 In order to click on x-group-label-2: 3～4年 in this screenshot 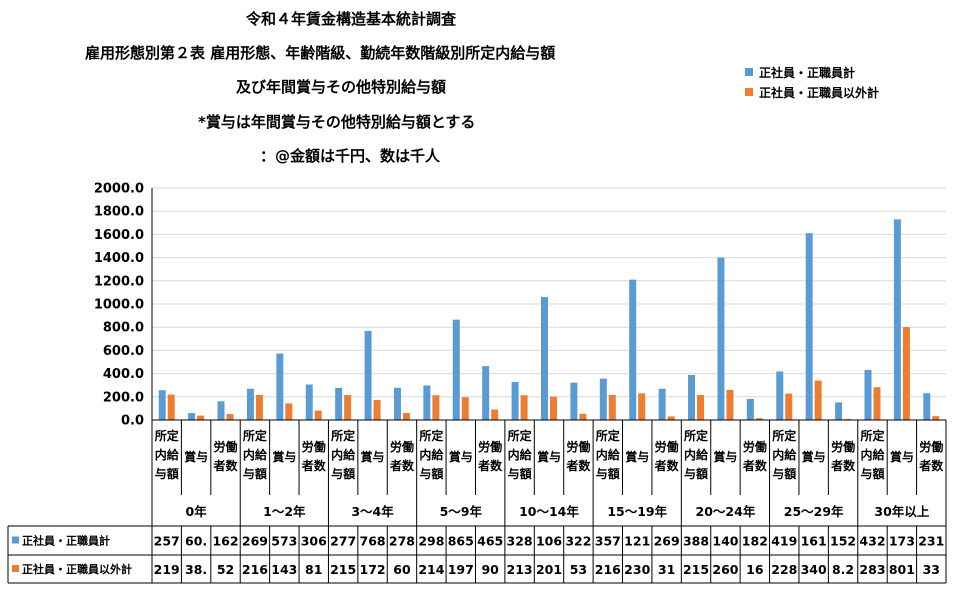, I will do `click(372, 511)`.